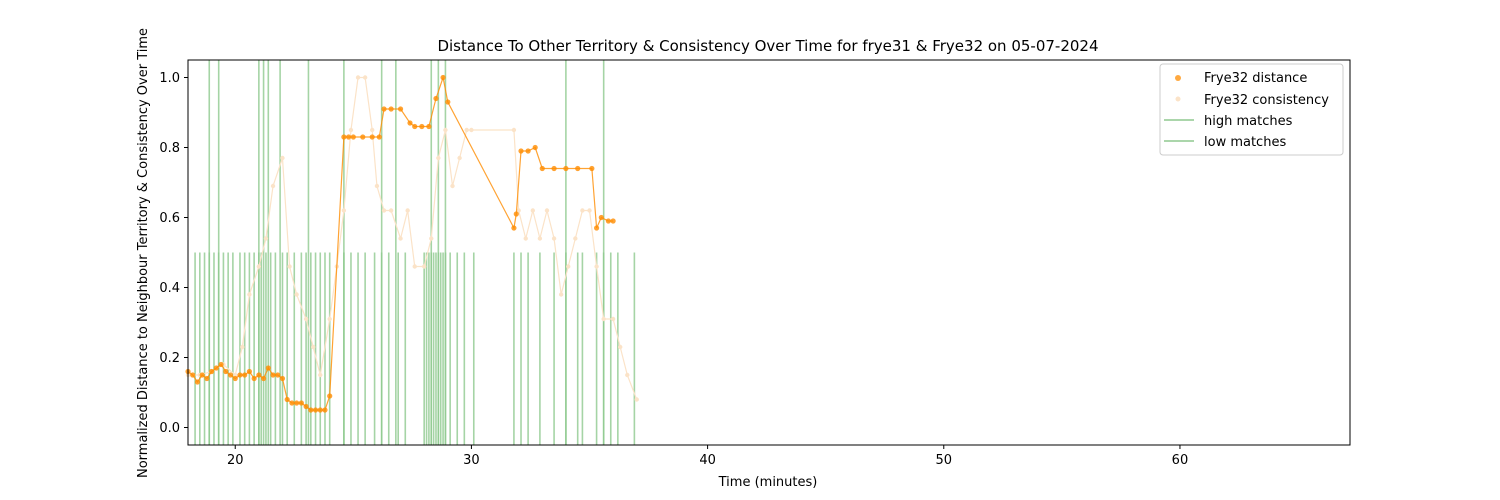 The height and width of the screenshot is (500, 1500). I want to click on legend-label-low-matches: low matches, so click(1245, 142).